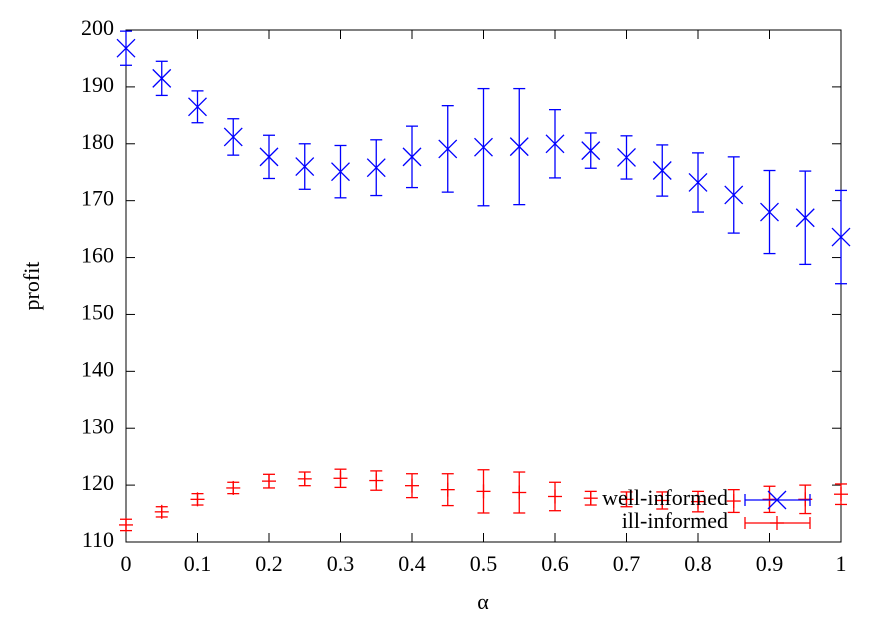  What do you see at coordinates (555, 563) in the screenshot?
I see `x-tick-label: 0.6` at bounding box center [555, 563].